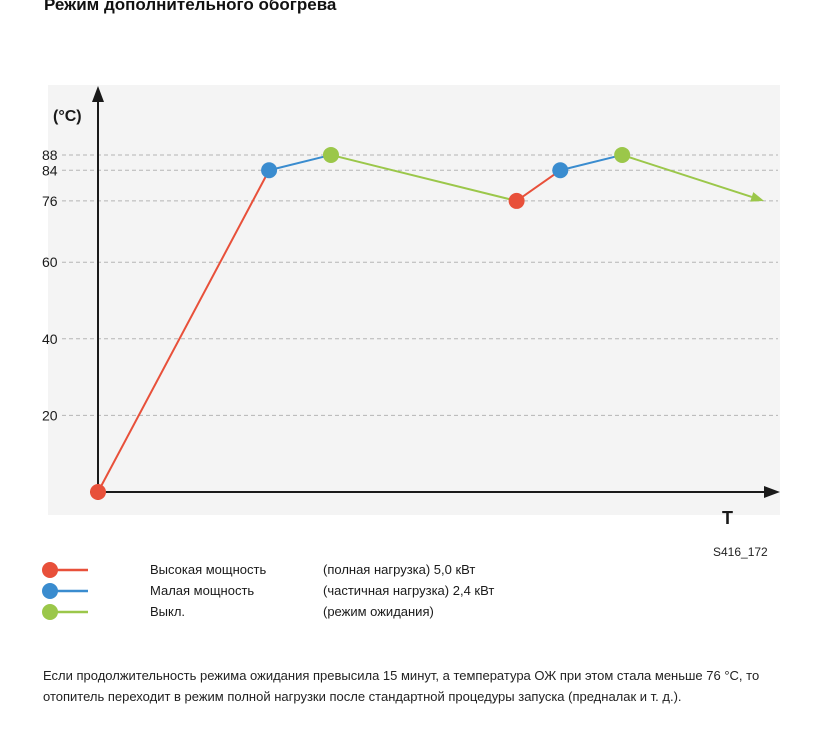 The image size is (840, 734). I want to click on legend-label: Выкл., so click(168, 611).